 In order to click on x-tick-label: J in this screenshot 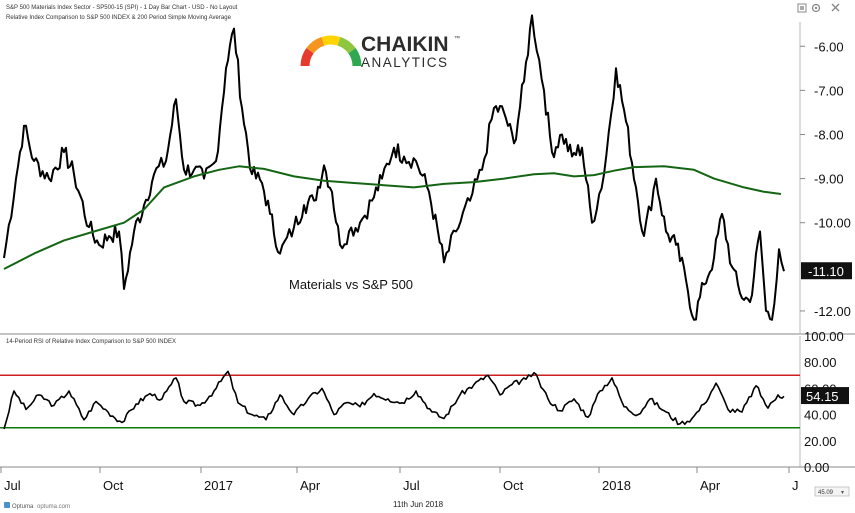, I will do `click(795, 485)`.